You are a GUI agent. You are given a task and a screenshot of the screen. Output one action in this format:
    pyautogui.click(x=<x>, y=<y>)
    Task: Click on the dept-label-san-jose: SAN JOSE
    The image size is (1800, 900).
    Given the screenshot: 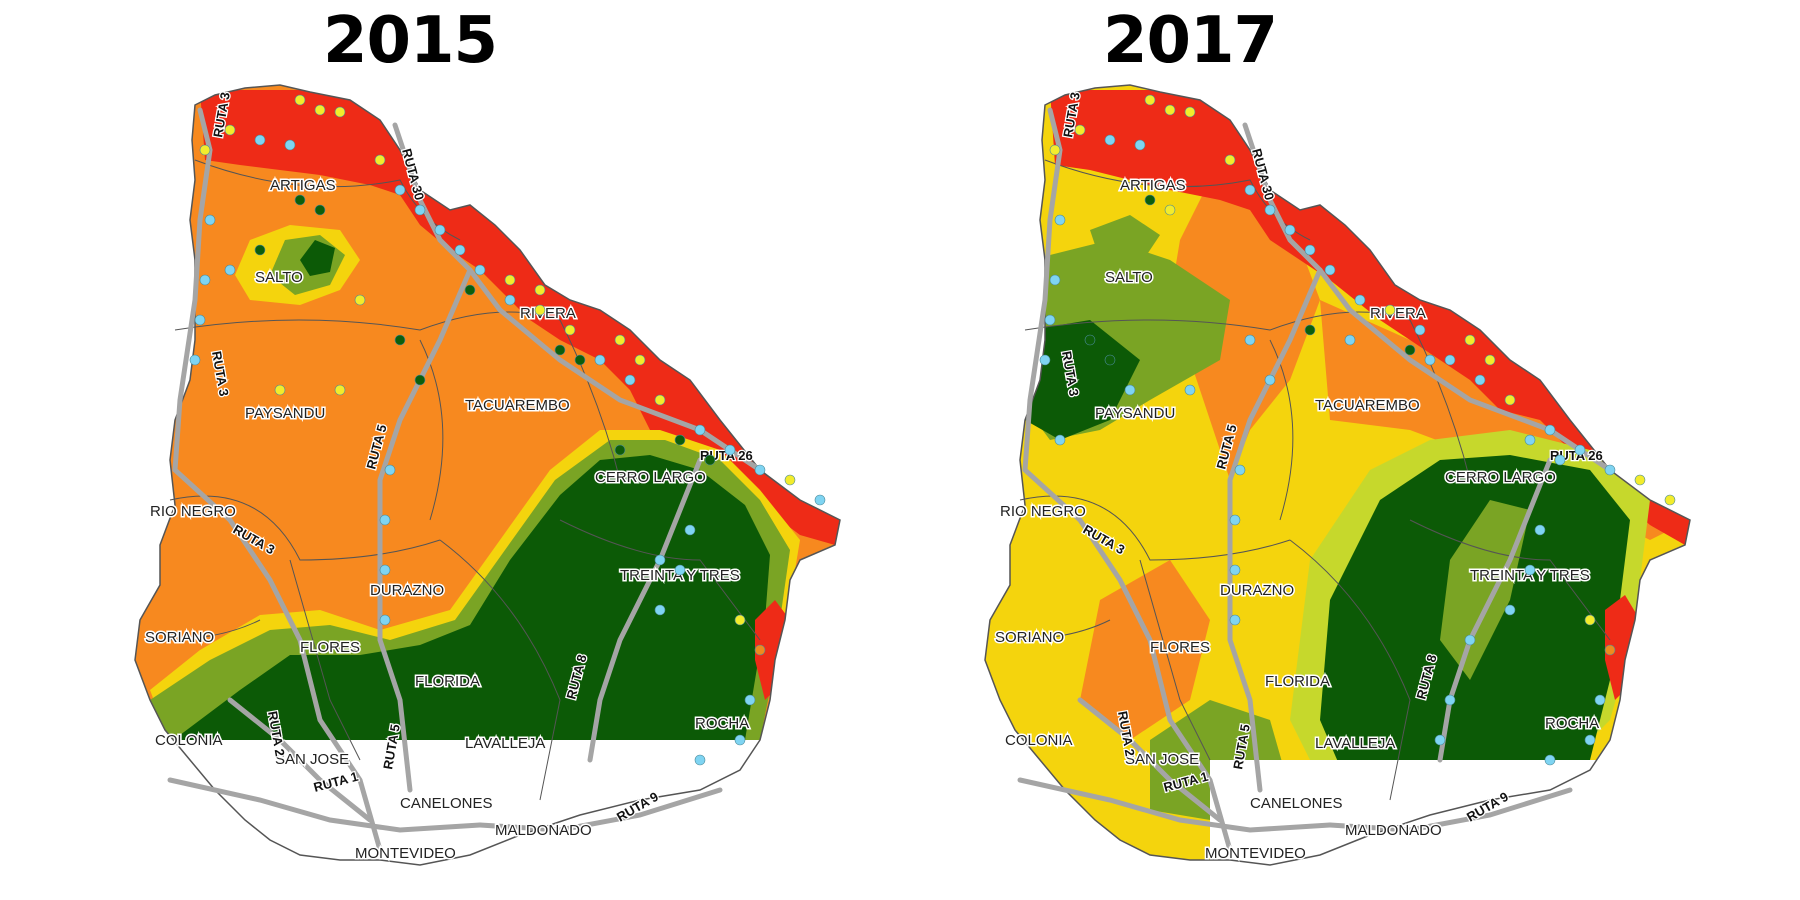 What is the action you would take?
    pyautogui.click(x=312, y=759)
    